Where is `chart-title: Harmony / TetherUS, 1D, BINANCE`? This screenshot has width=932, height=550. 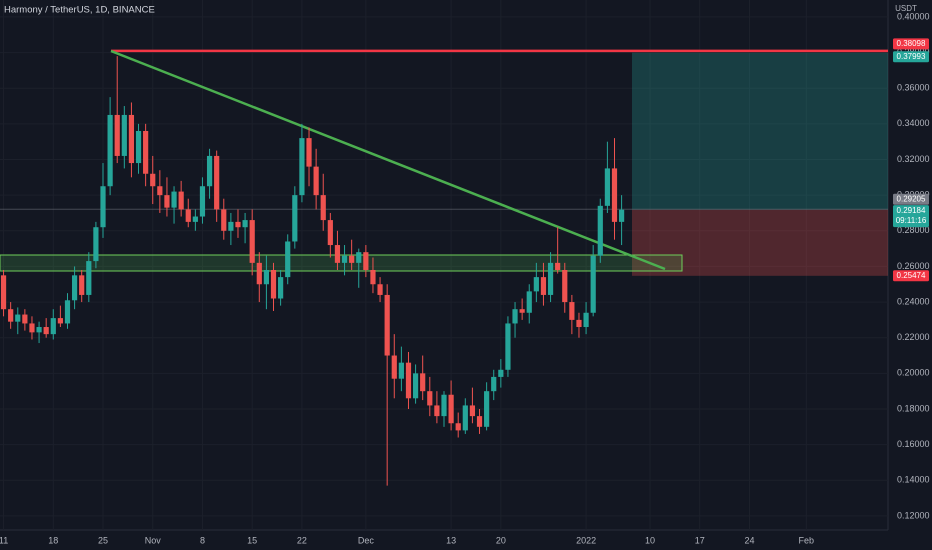 chart-title: Harmony / TetherUS, 1D, BINANCE is located at coordinates (79, 10).